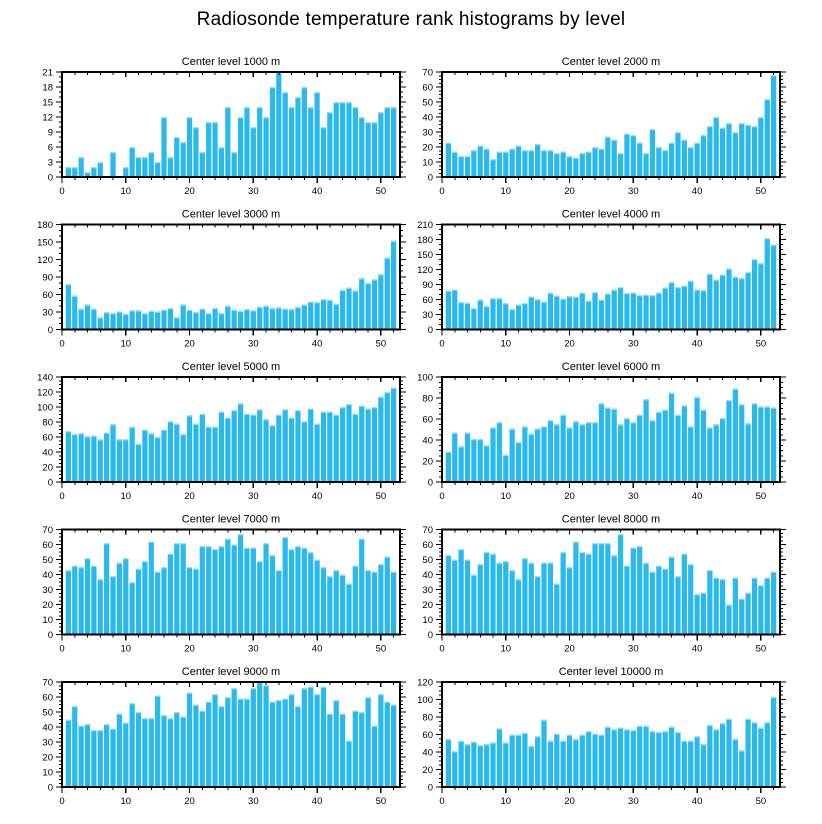 The image size is (822, 824). I want to click on y-tick-label: 0, so click(430, 482).